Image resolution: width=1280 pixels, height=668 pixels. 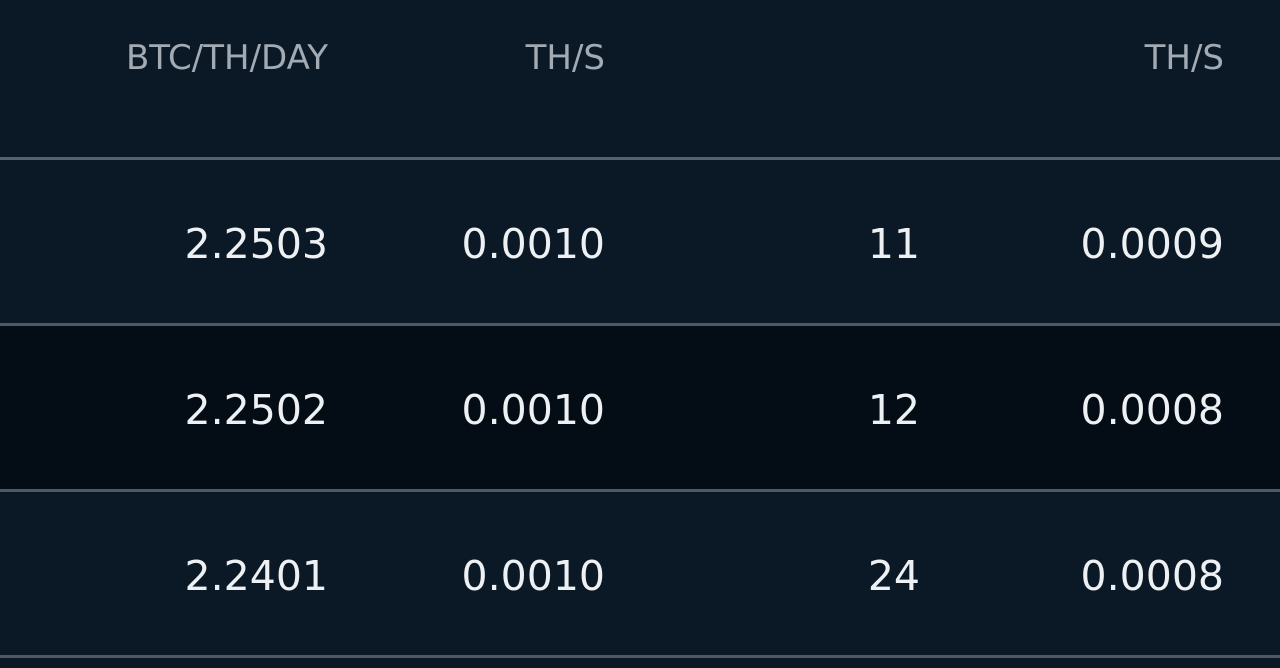 I want to click on cell-miners: 11, so click(x=893, y=244).